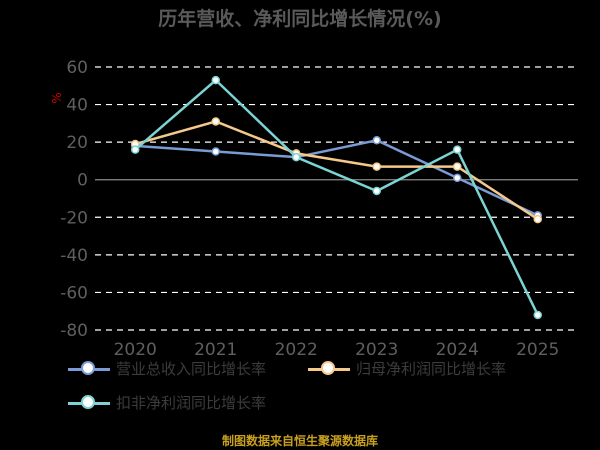  Describe the element at coordinates (457, 350) in the screenshot. I see `x-tick-label: 2024` at that location.